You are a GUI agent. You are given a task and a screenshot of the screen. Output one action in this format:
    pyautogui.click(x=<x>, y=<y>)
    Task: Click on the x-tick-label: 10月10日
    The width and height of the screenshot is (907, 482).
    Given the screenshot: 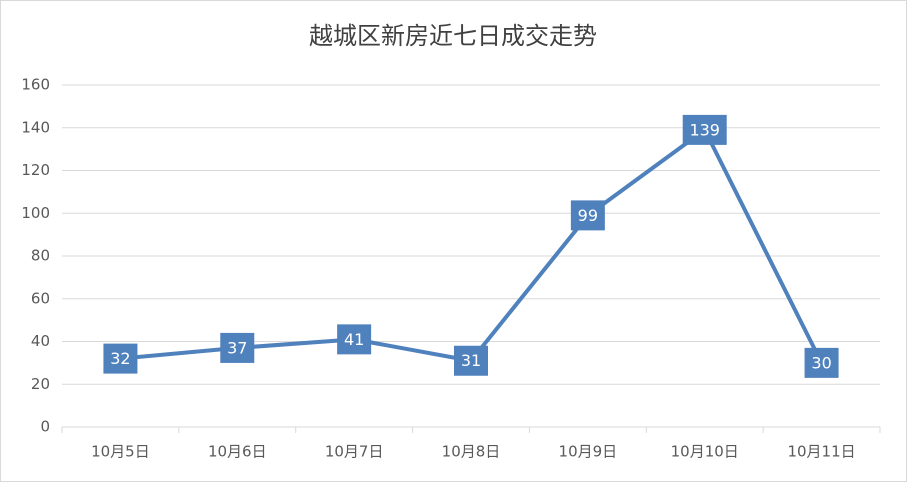 What is the action you would take?
    pyautogui.click(x=705, y=452)
    